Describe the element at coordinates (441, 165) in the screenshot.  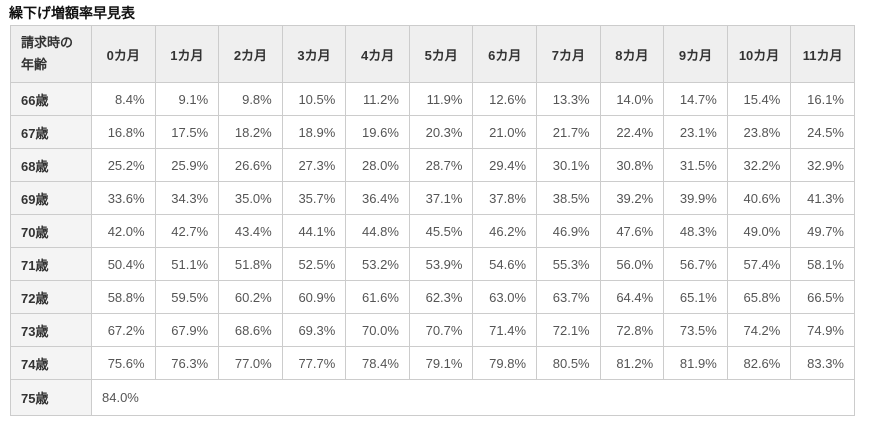
I see `rate-cell: 28.7%` at that location.